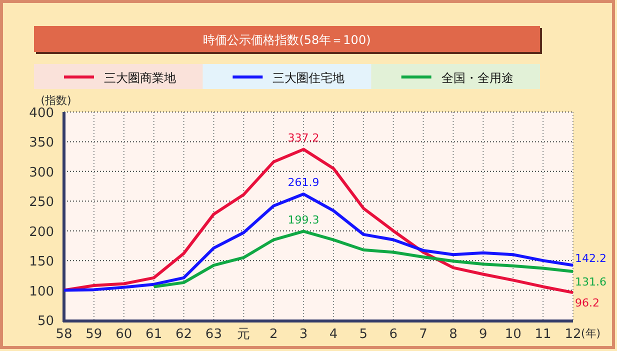  I want to click on x-axis-title: (年), so click(591, 333).